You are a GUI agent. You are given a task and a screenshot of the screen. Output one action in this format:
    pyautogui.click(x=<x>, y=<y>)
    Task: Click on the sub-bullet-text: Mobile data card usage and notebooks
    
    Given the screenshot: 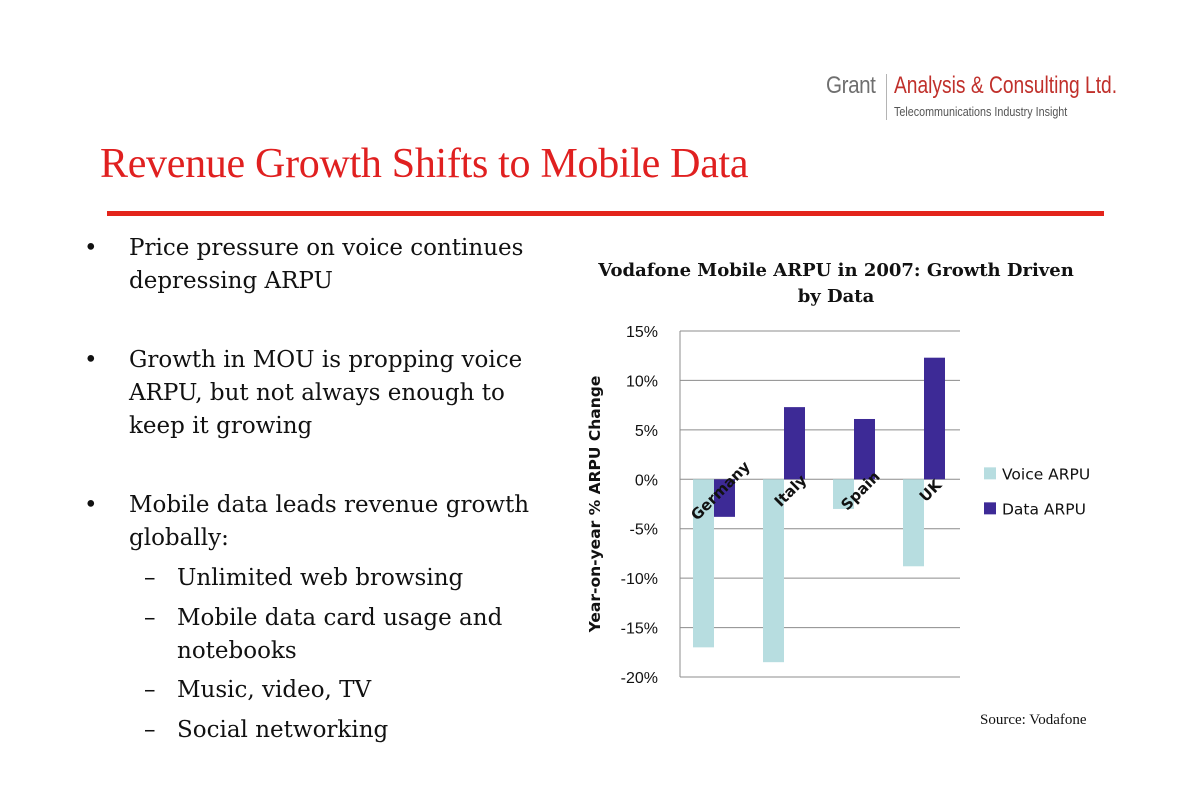 What is the action you would take?
    pyautogui.click(x=340, y=634)
    